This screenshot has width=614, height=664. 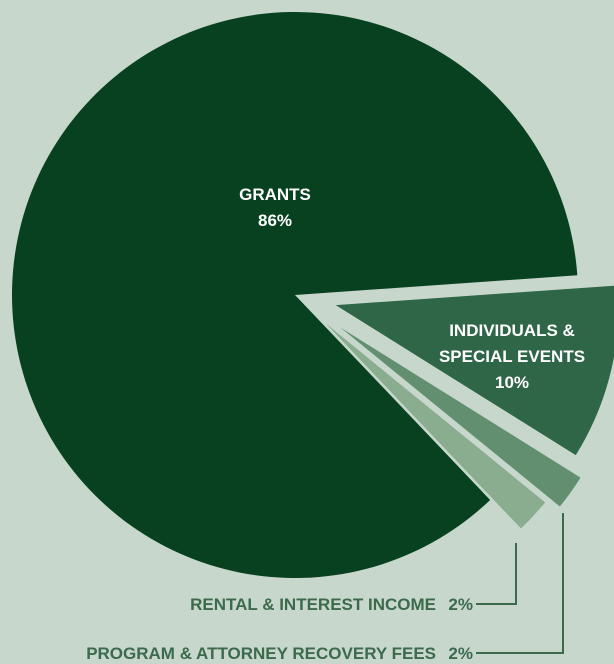 What do you see at coordinates (275, 194) in the screenshot?
I see `slice-name-text: GRANTS` at bounding box center [275, 194].